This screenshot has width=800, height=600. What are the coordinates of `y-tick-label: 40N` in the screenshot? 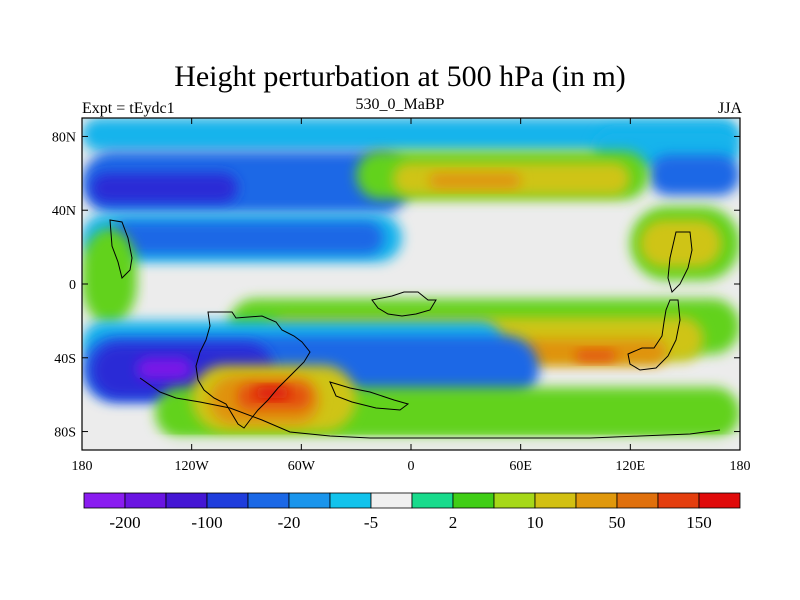 It's located at (64, 211).